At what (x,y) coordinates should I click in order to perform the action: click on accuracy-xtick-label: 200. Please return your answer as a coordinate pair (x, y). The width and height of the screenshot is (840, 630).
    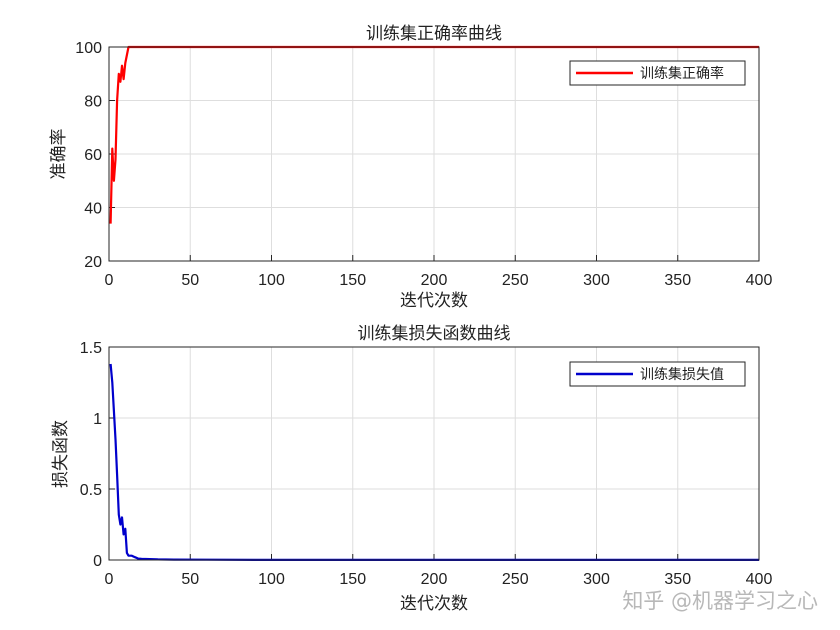
    Looking at the image, I should click on (434, 280).